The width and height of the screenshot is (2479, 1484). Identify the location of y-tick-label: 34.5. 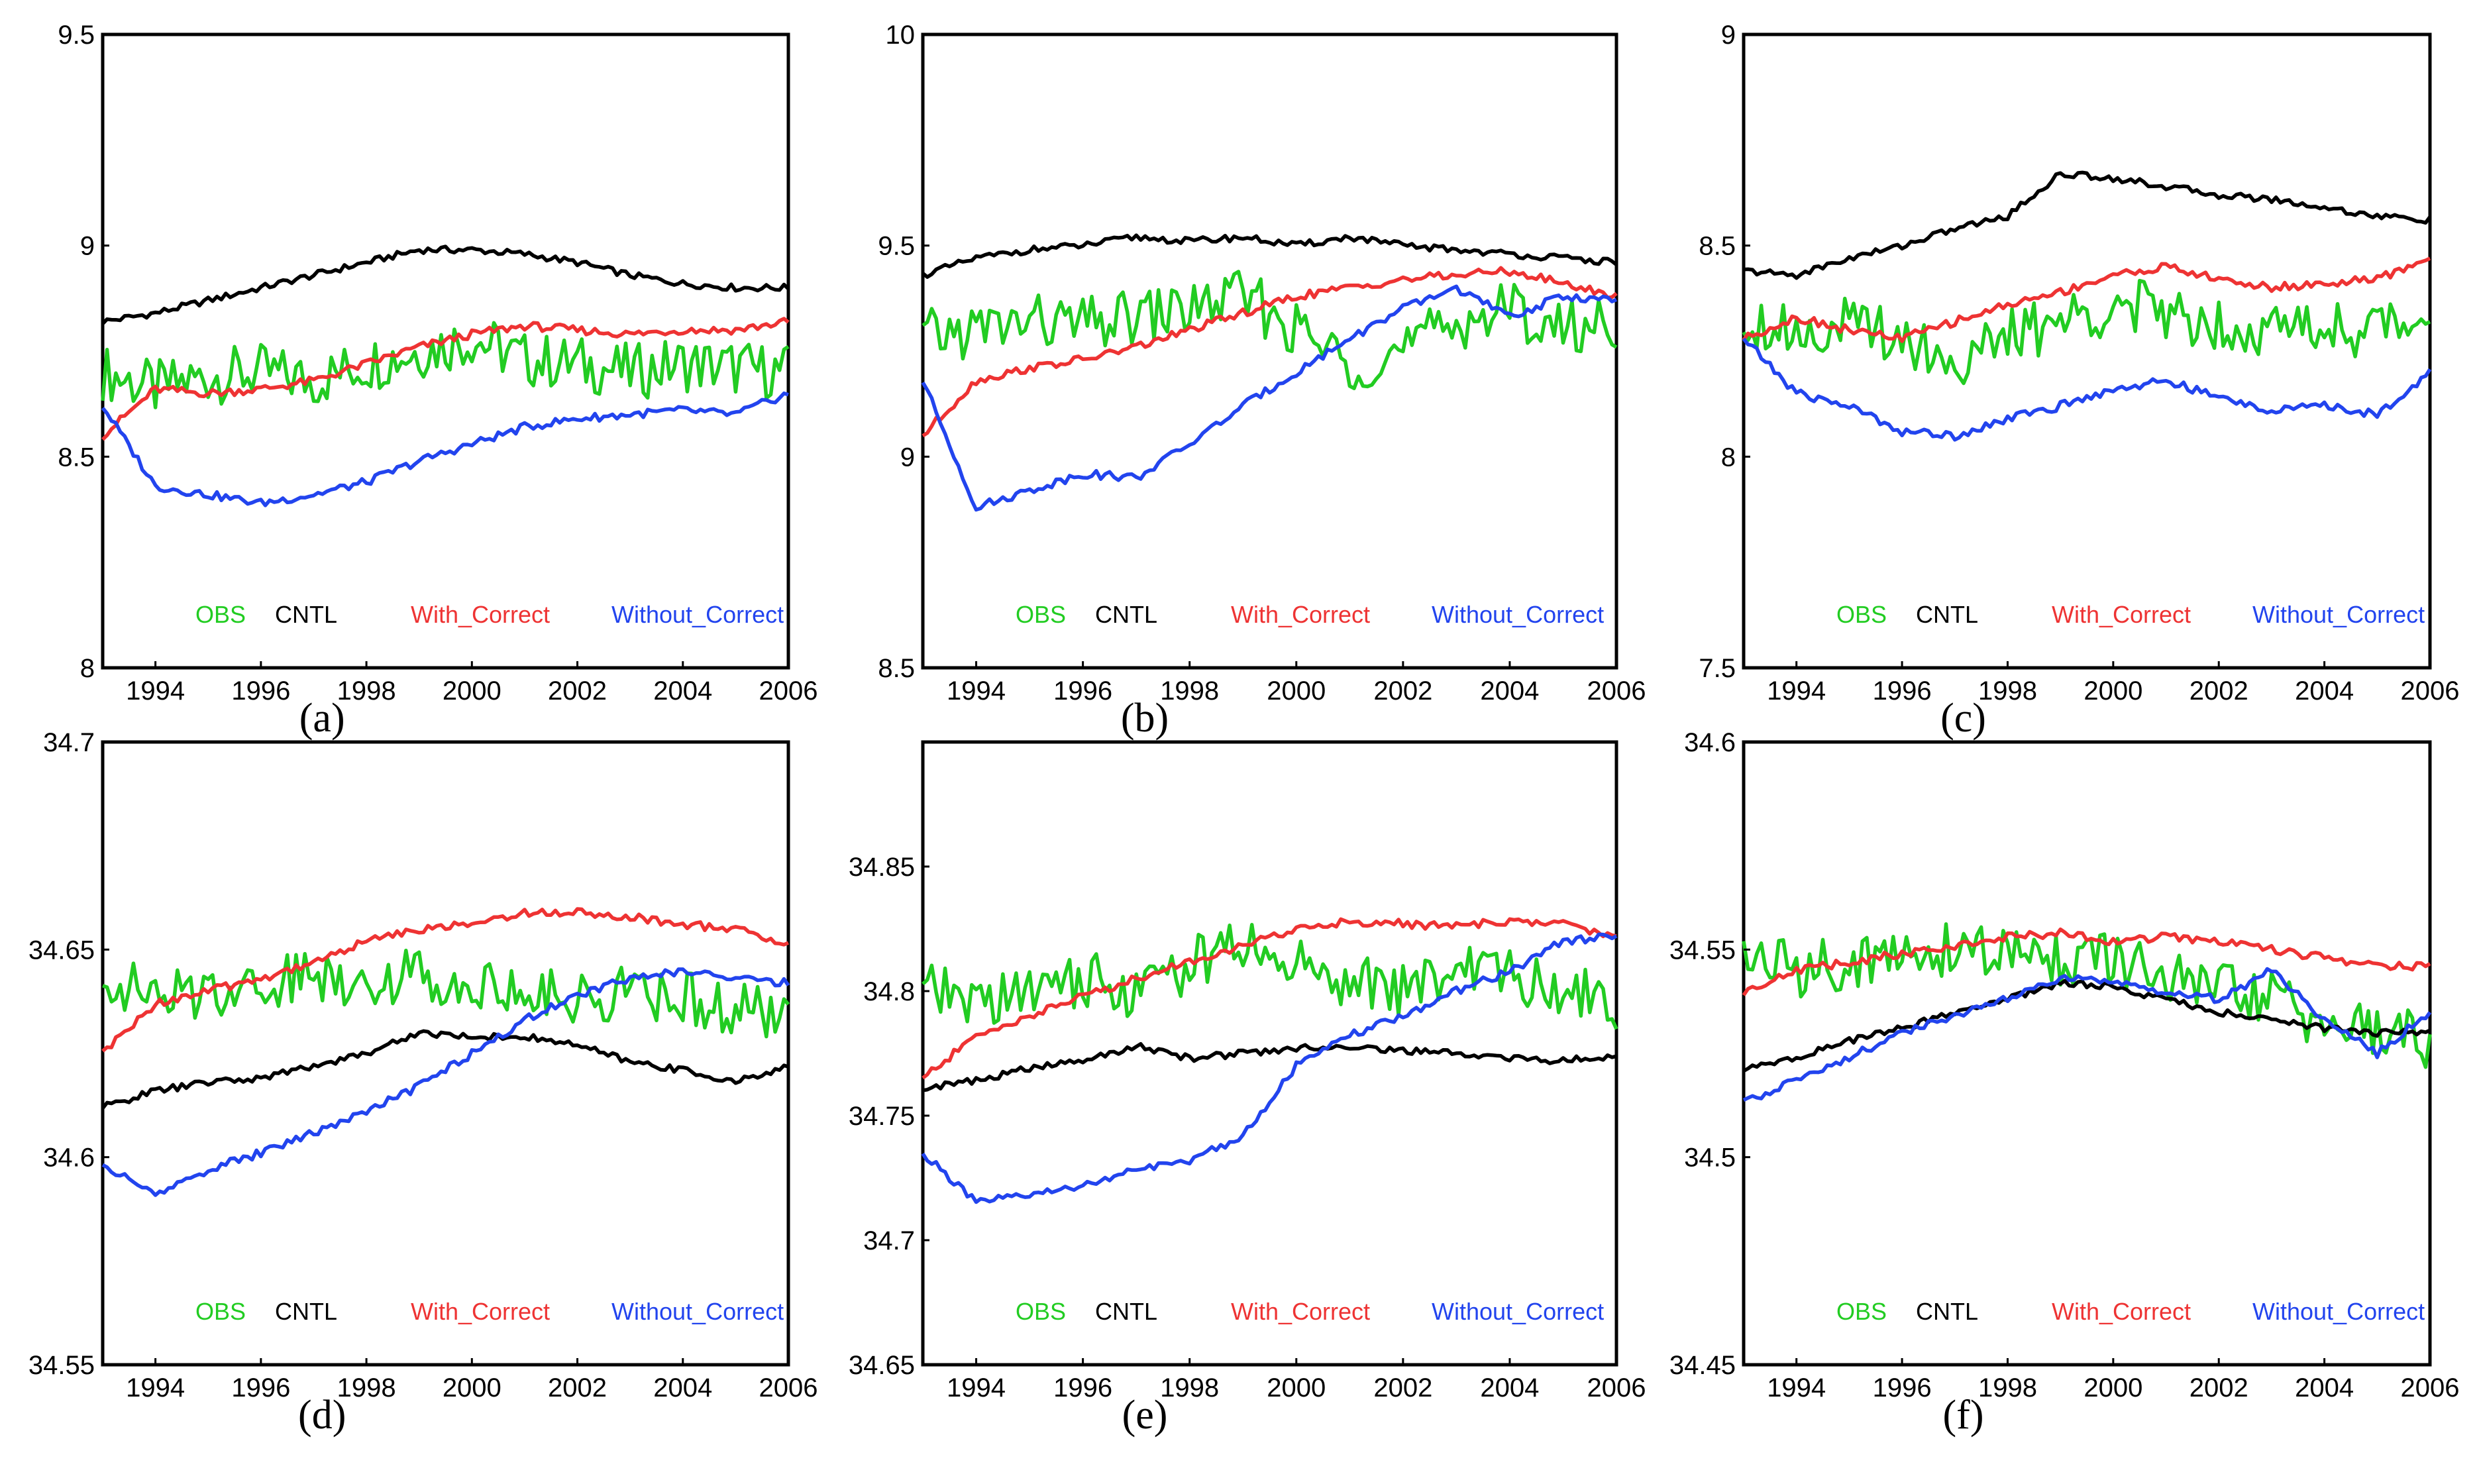
(1710, 1158).